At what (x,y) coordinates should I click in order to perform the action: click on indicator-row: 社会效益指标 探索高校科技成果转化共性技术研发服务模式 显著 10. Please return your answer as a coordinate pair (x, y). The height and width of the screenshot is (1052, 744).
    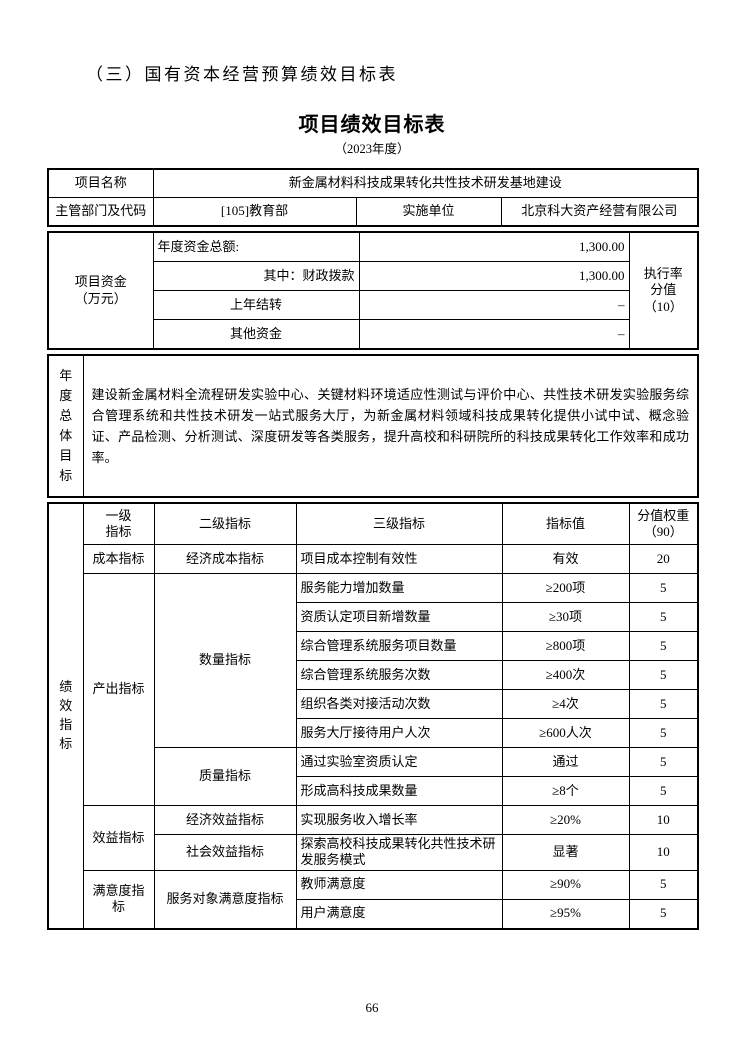
    Looking at the image, I should click on (373, 852).